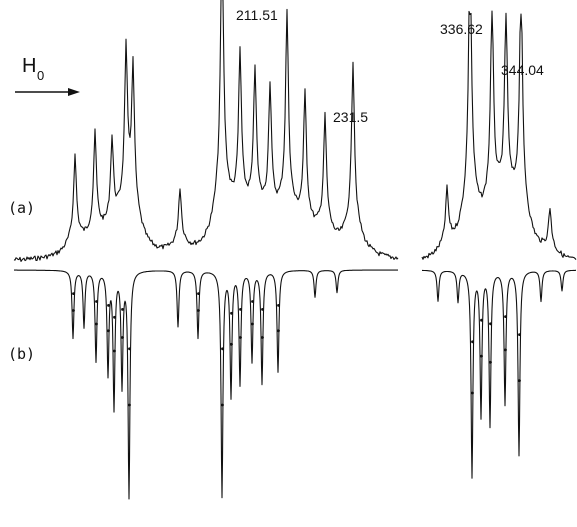 The height and width of the screenshot is (527, 577). I want to click on panel-label-a: (a), so click(21, 208).